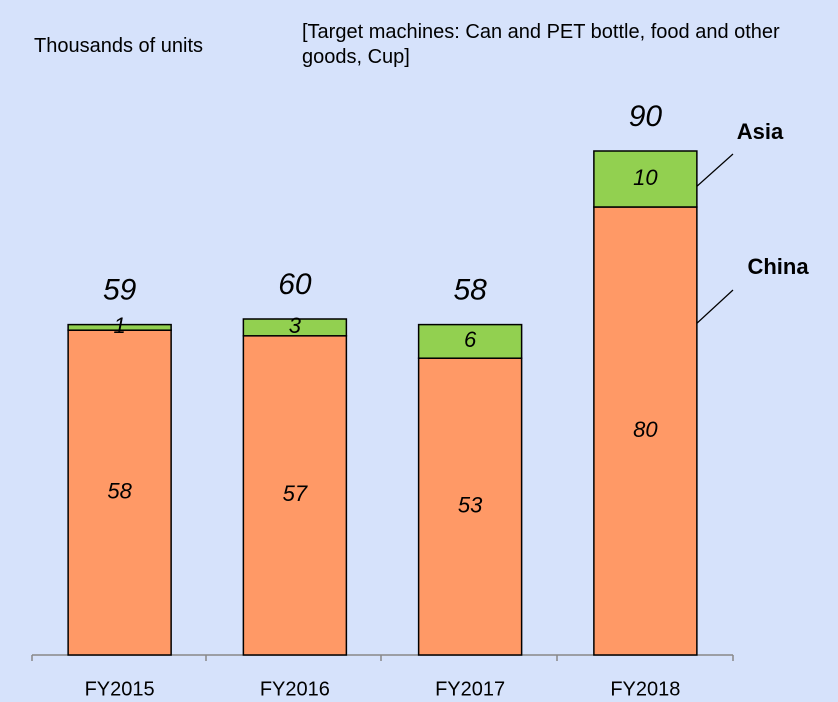  What do you see at coordinates (295, 689) in the screenshot?
I see `x-tick-label: FY2016` at bounding box center [295, 689].